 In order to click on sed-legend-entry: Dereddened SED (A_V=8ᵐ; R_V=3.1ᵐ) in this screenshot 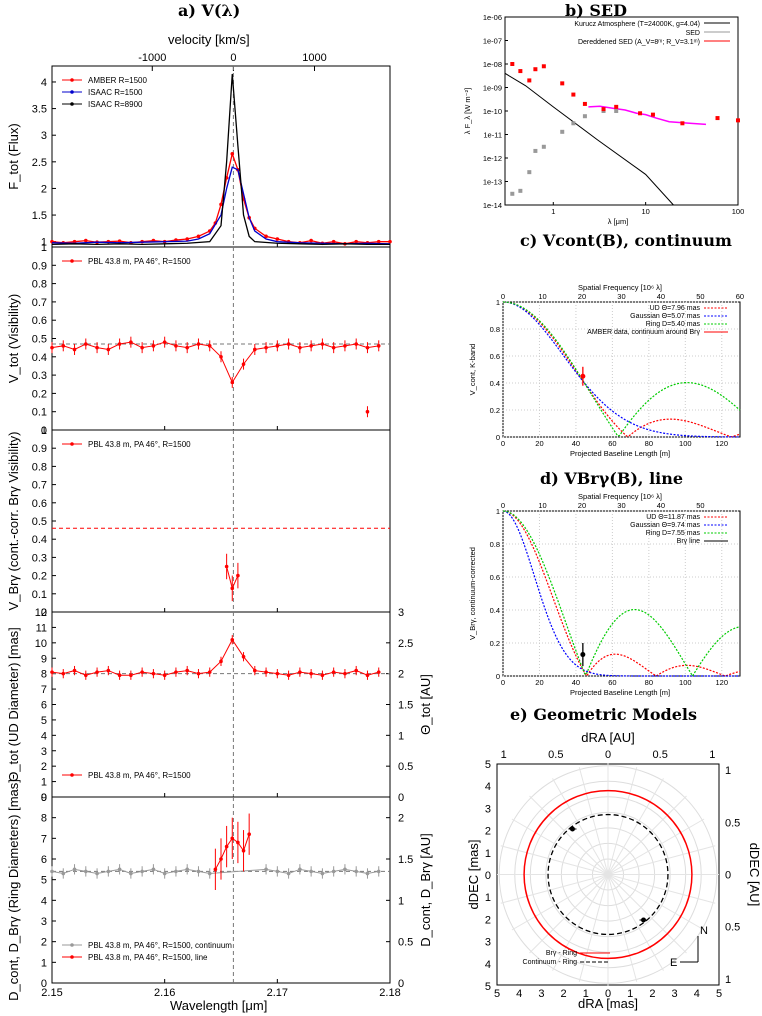, I will do `click(639, 42)`.